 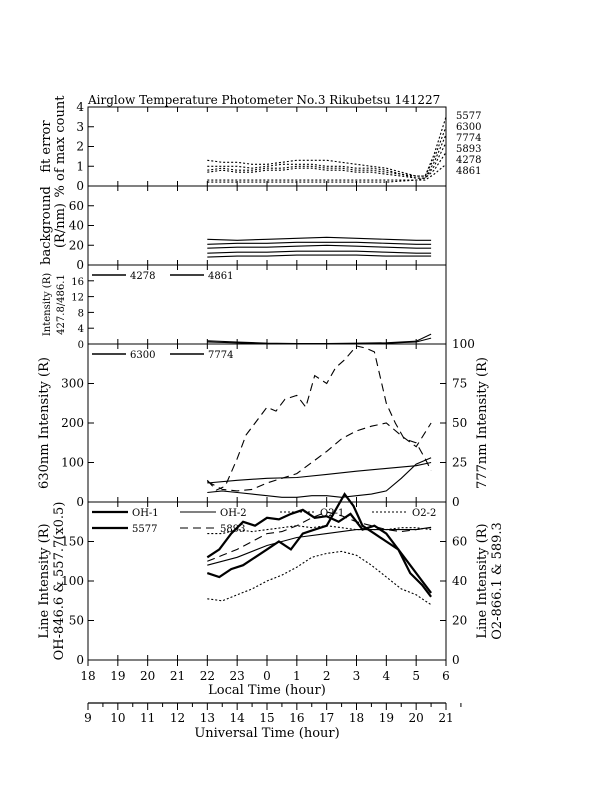 I want to click on red-oxygen-ytick-label: 0, so click(x=80, y=502).